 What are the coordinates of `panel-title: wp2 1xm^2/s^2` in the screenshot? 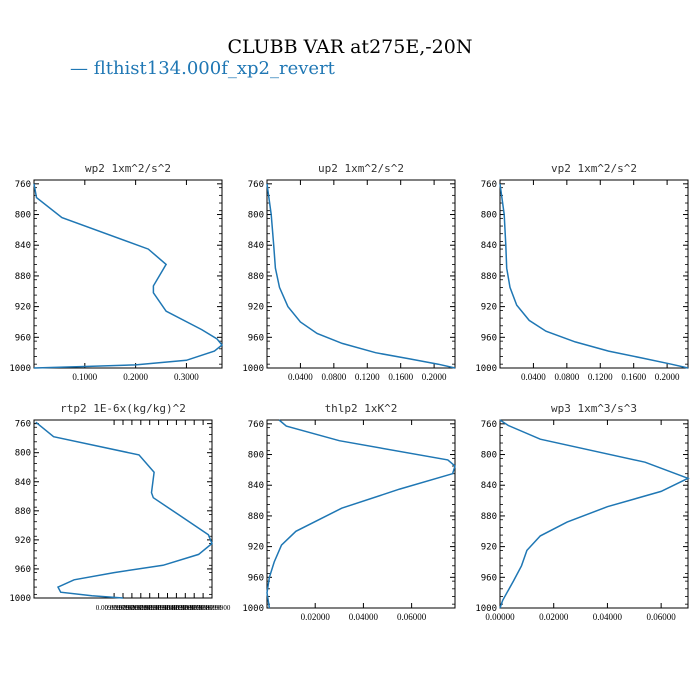 It's located at (128, 168).